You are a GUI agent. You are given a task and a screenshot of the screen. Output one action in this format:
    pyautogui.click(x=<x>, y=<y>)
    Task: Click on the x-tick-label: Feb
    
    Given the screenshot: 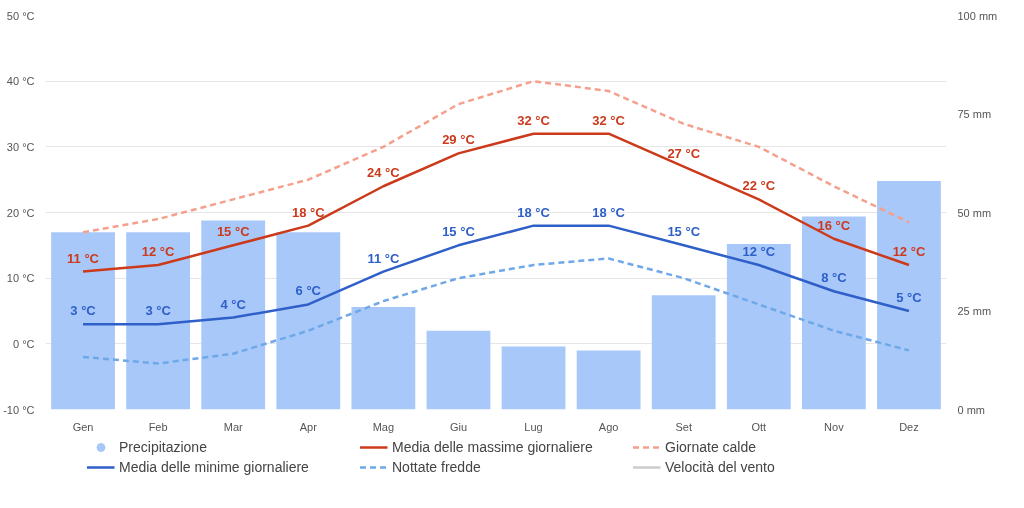 What is the action you would take?
    pyautogui.click(x=158, y=426)
    